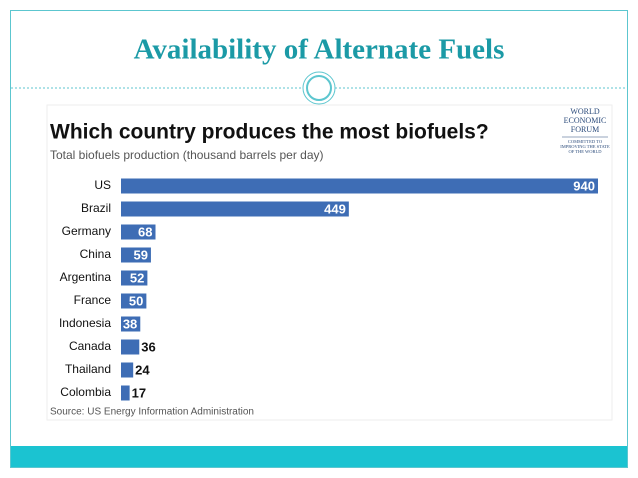  I want to click on category-label: Canada, so click(90, 346).